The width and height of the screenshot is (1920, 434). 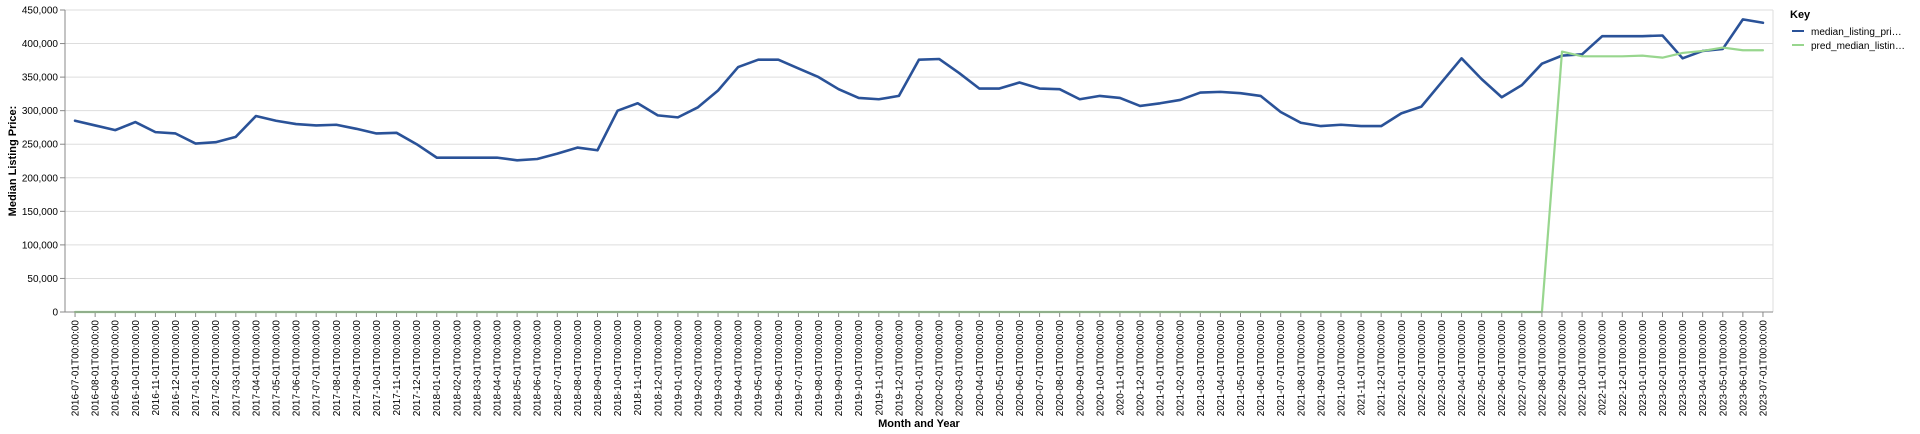 I want to click on x-tick-label: 2019-01-01T00:00:00, so click(x=678, y=368).